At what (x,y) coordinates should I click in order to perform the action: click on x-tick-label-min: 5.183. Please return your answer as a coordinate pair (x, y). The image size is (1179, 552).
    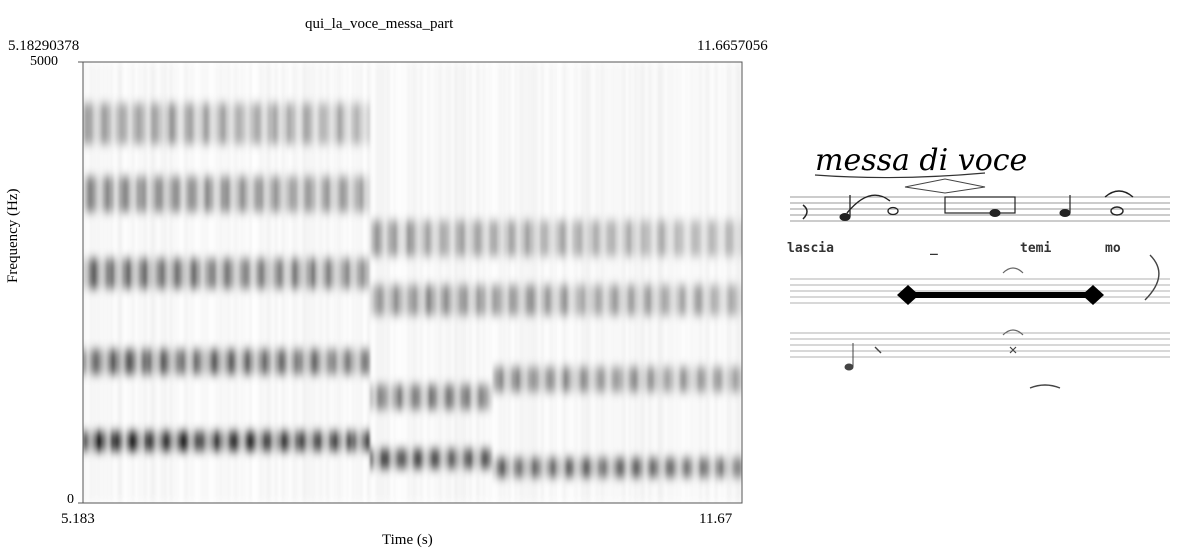
    Looking at the image, I should click on (78, 519).